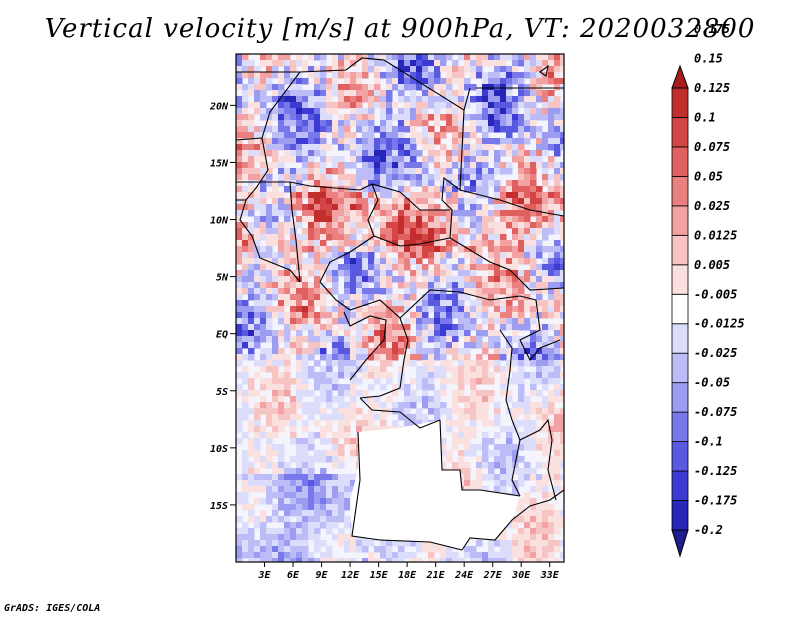  Describe the element at coordinates (219, 106) in the screenshot. I see `lat-tick-label: 20N` at that location.